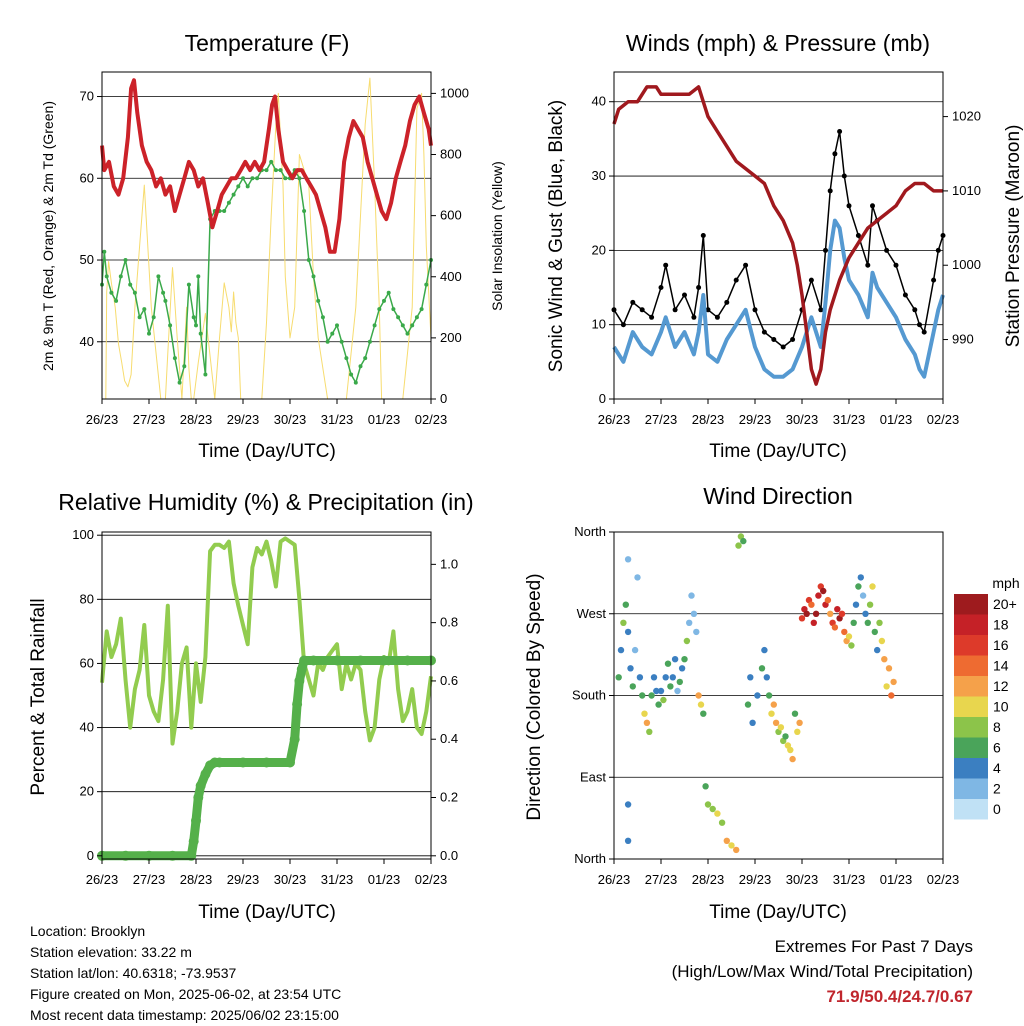 The height and width of the screenshot is (1026, 1024). Describe the element at coordinates (384, 879) in the screenshot. I see `x-tick-label: 01/23` at that location.